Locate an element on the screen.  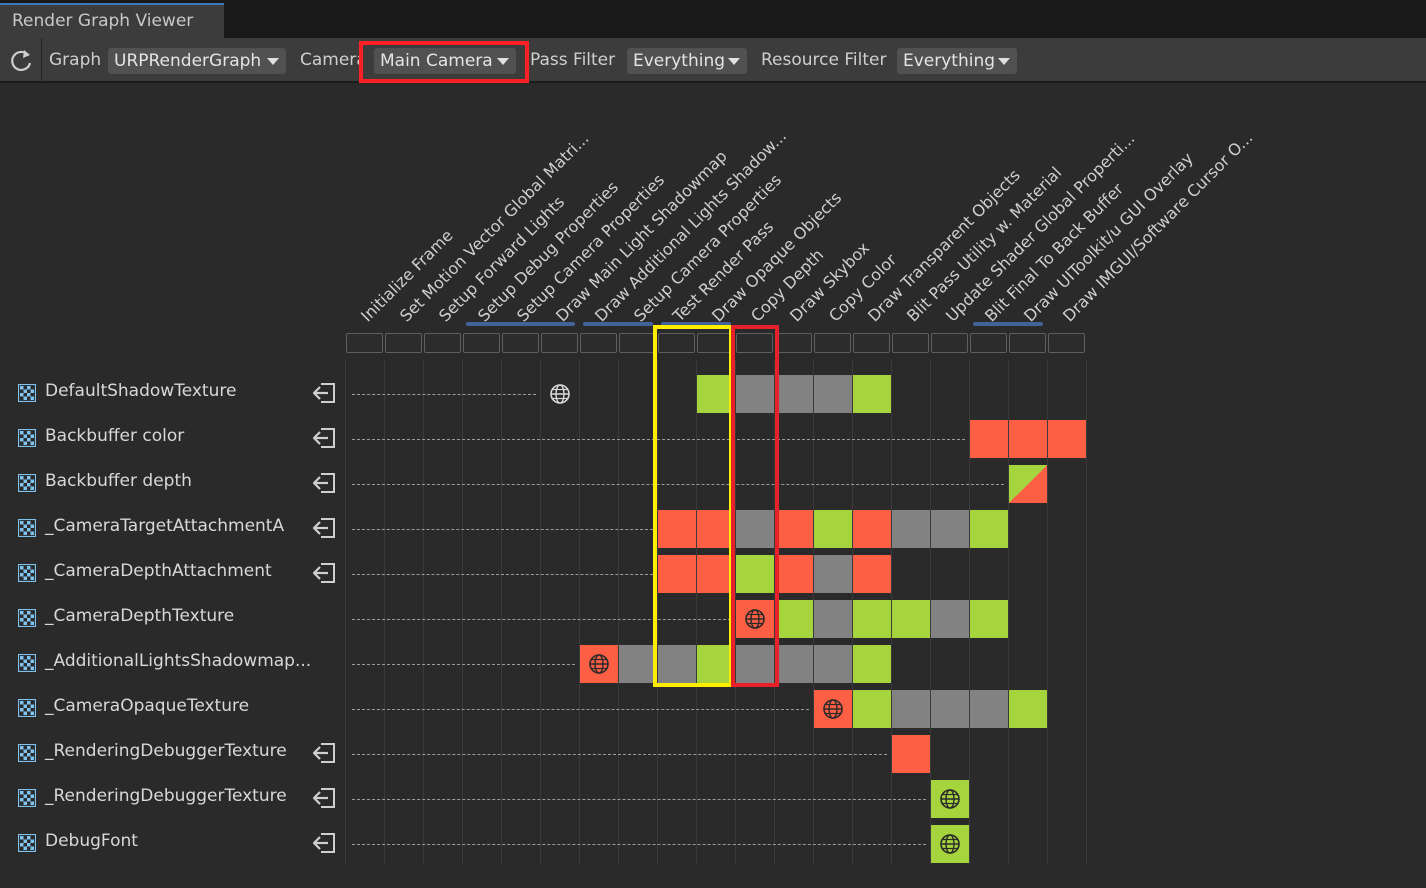
resource-name: DebugFont is located at coordinates (91, 841).